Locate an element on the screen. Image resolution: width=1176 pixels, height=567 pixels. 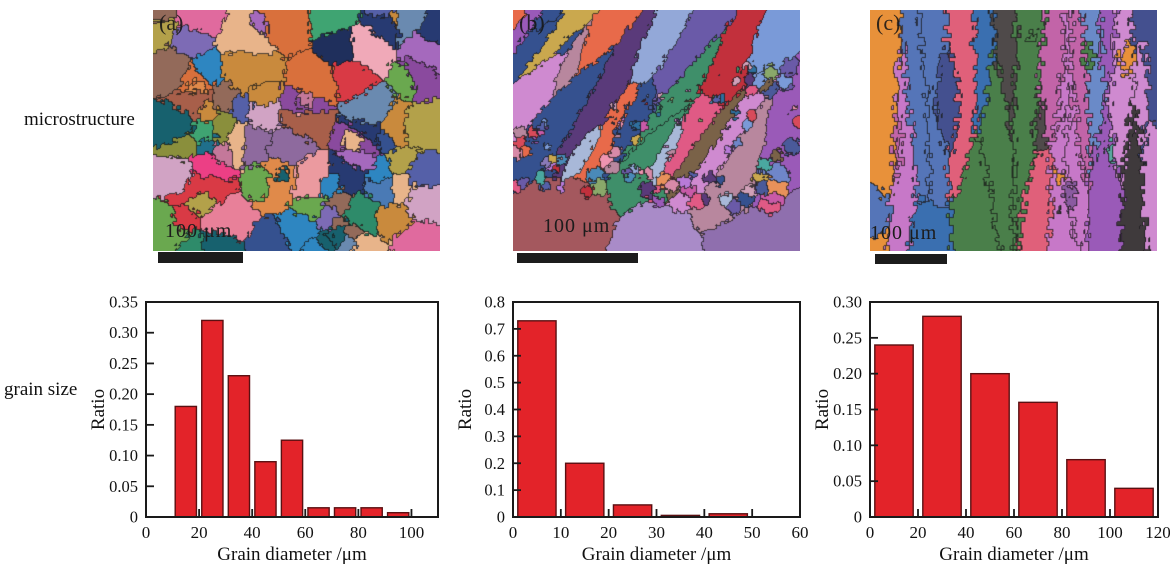
y-tick-label: 0.2 is located at coordinates (494, 463).